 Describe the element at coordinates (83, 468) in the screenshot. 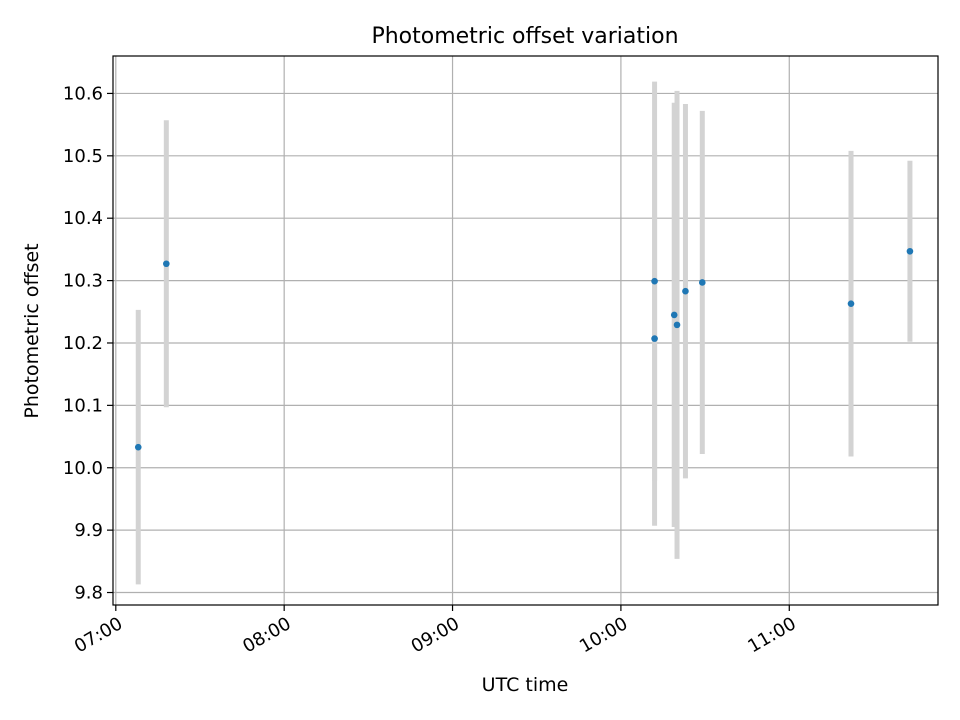

I see `y-tick-label: 10.0` at that location.